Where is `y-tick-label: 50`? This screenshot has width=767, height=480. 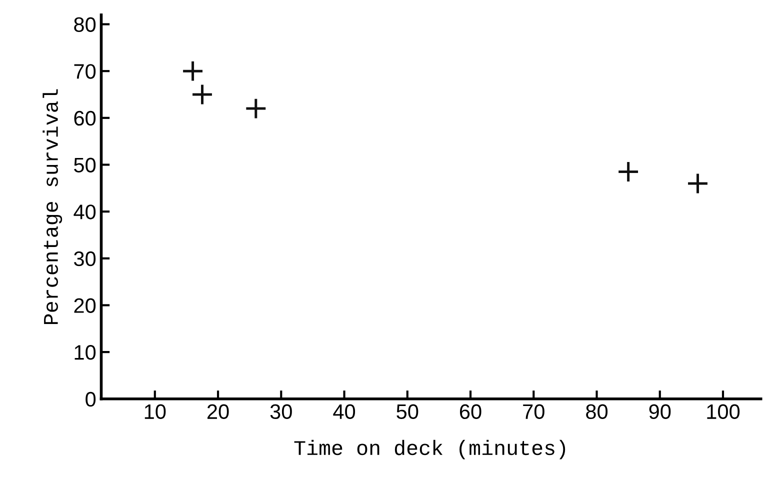 y-tick-label: 50 is located at coordinates (85, 165).